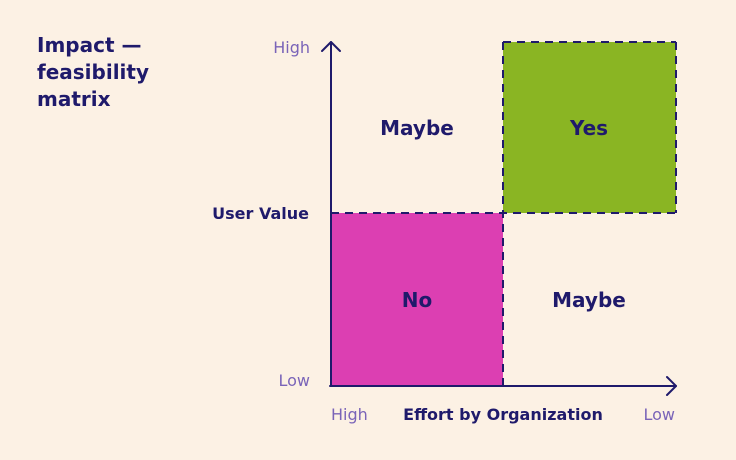 The image size is (736, 460). What do you see at coordinates (291, 47) in the screenshot?
I see `y-axis-high-label: High` at bounding box center [291, 47].